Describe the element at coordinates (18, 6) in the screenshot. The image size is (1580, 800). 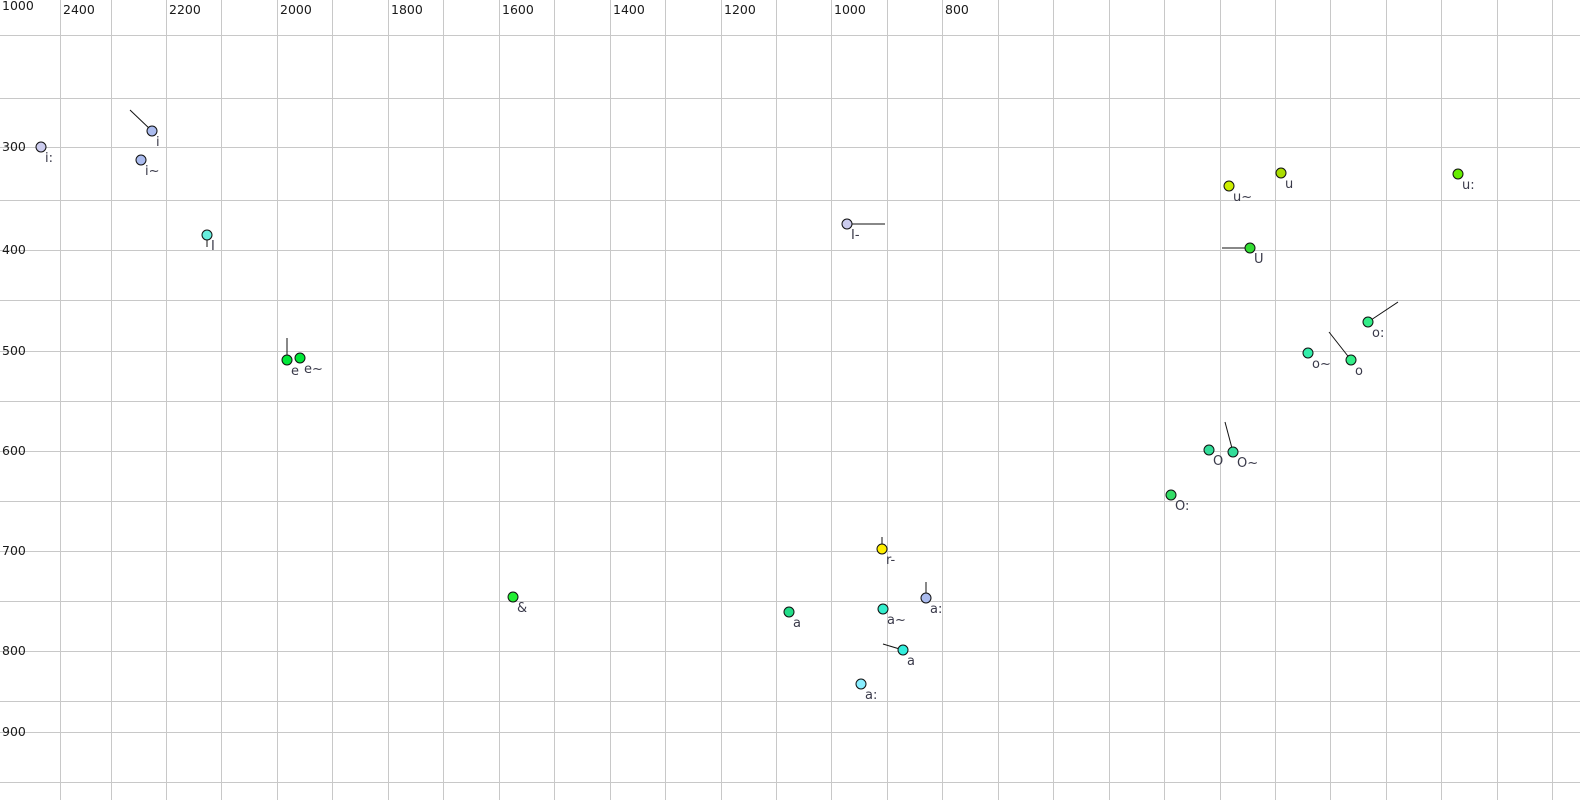
I see `y-axis-tick-label: 1000` at that location.